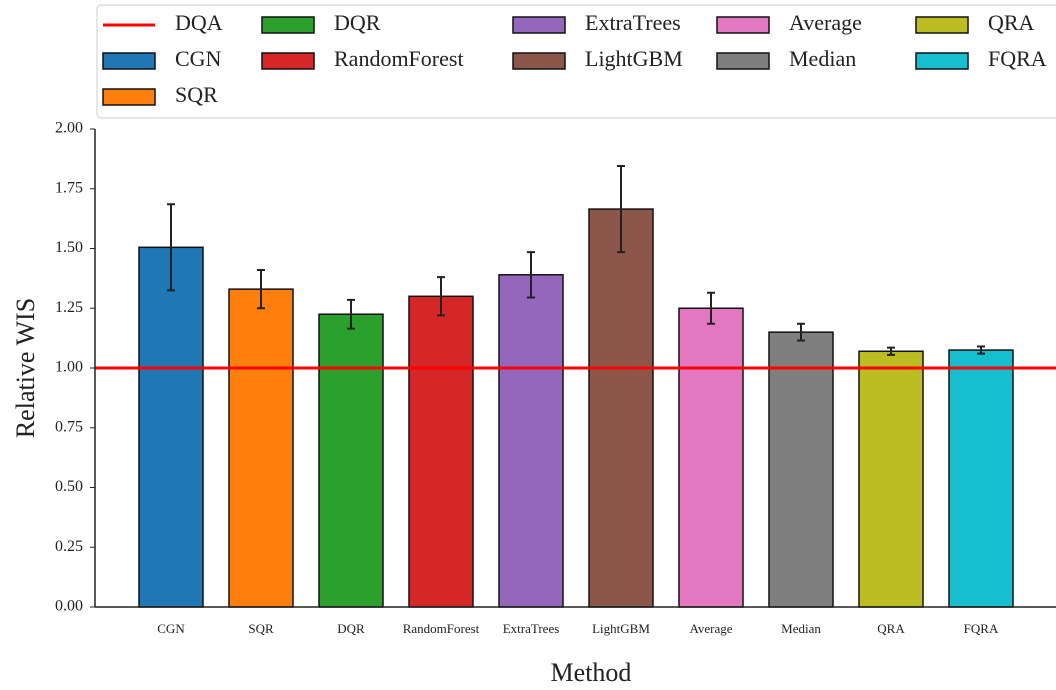 This screenshot has width=1056, height=690. Describe the element at coordinates (69, 247) in the screenshot. I see `y-tick-label: 1.50` at that location.